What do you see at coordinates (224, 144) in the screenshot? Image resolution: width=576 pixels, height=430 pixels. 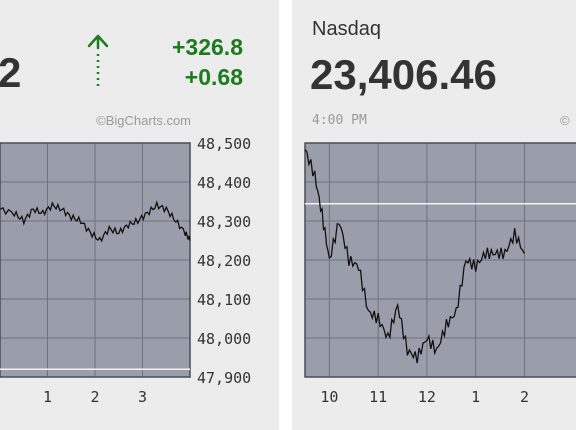 I see `y-tick-label: 48,500` at bounding box center [224, 144].